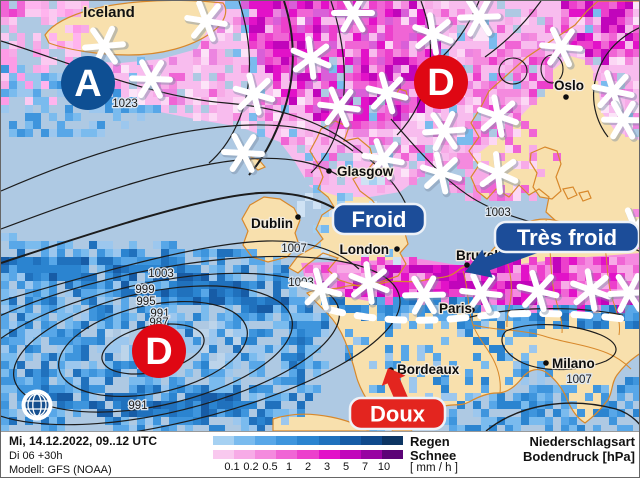 The height and width of the screenshot is (478, 640). I want to click on coastline, so click(545, 173).